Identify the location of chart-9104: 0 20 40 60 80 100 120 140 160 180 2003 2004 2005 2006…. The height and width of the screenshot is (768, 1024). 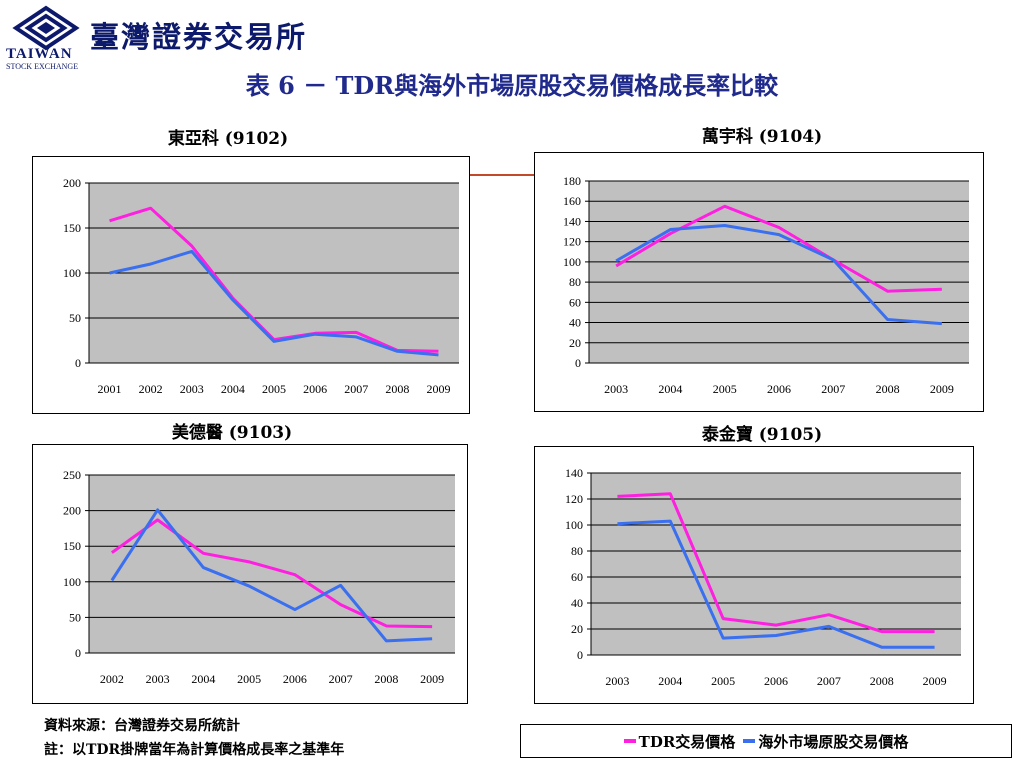
(759, 282).